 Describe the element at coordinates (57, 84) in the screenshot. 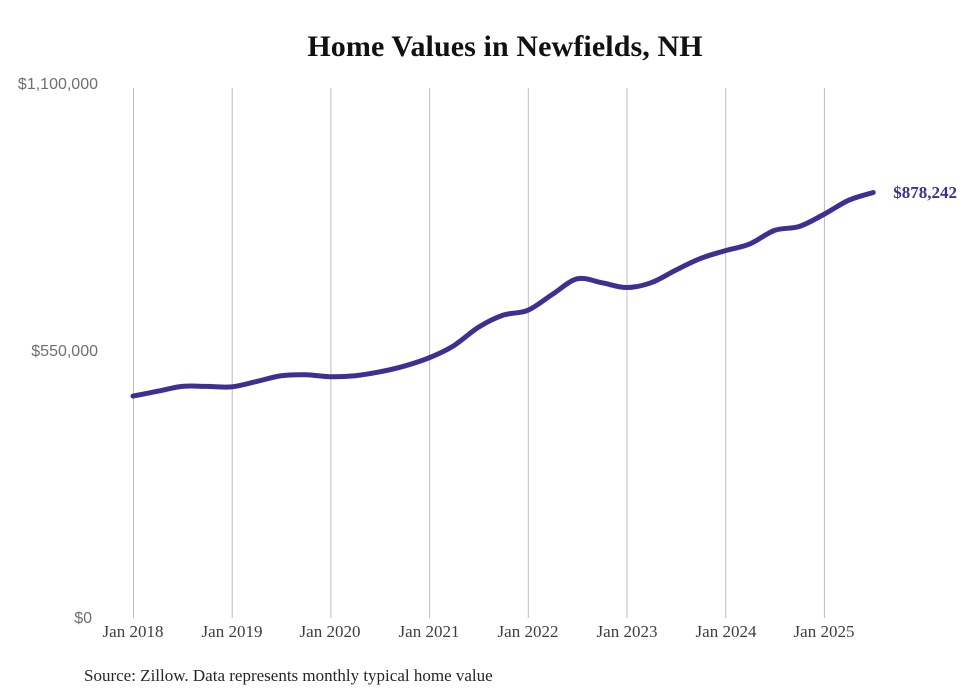

I see `y-axis-tick-top: $1,100,000` at that location.